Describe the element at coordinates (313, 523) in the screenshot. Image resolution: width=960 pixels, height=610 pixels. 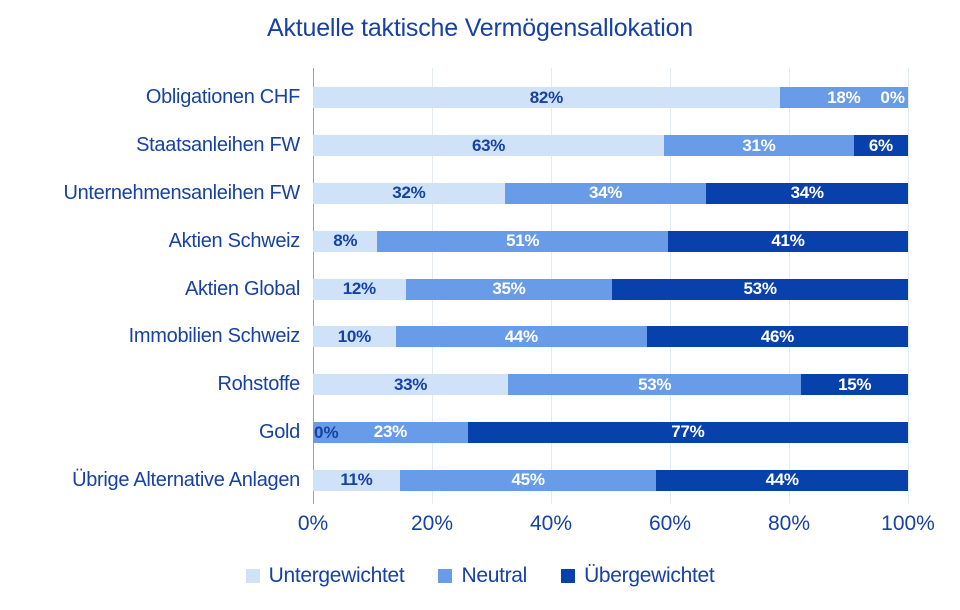
I see `x-tick-label: 0%` at that location.